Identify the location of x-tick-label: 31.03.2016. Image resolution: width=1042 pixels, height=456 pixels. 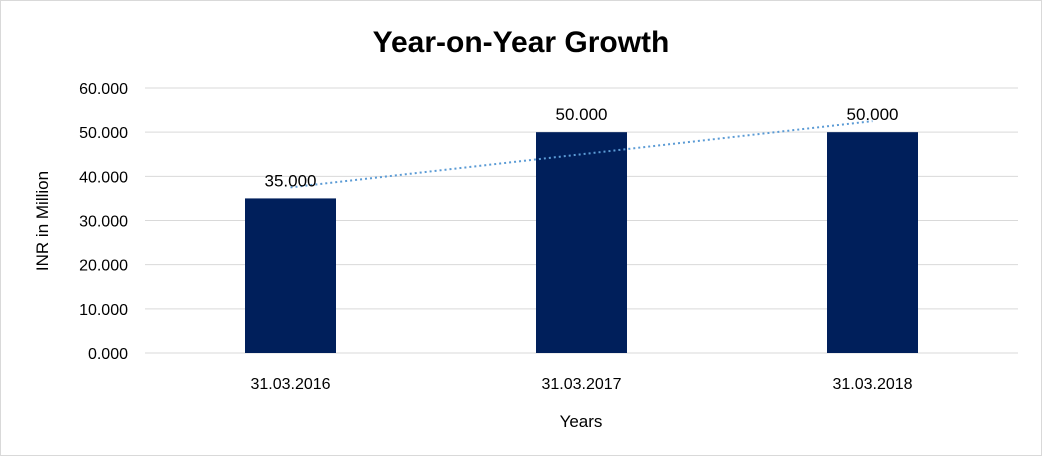
(290, 384).